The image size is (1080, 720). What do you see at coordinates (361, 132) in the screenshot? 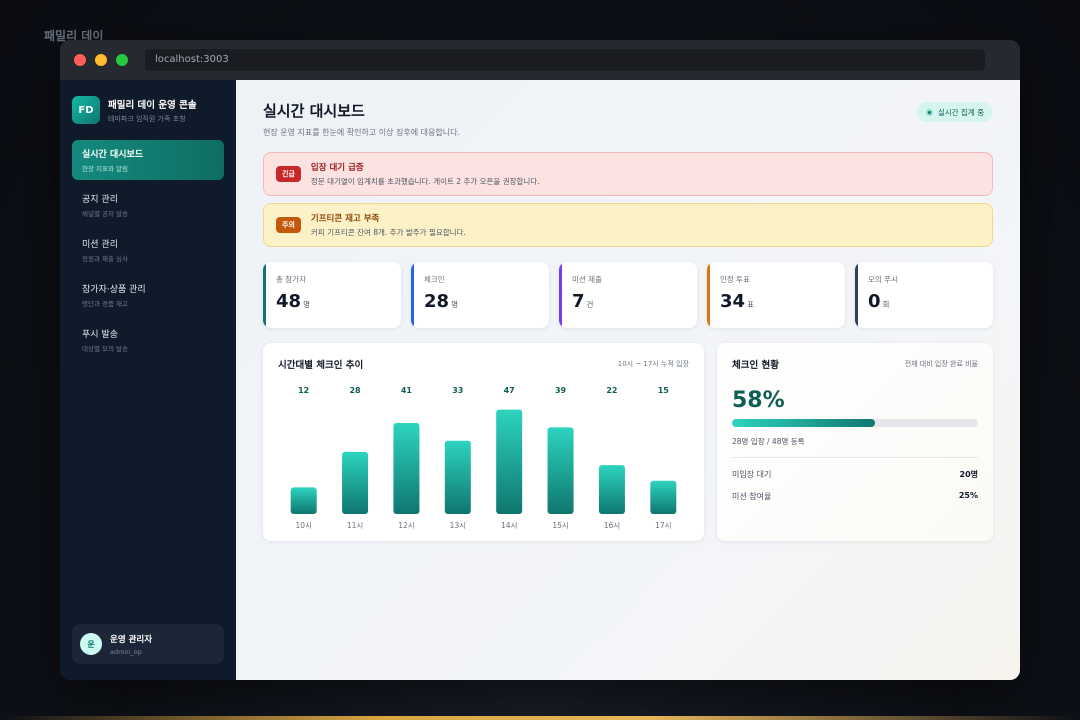
I see `page-subtitle: 현장 운영 지표를 한눈에 확인하고 이상 징후에 대응합니다.` at bounding box center [361, 132].